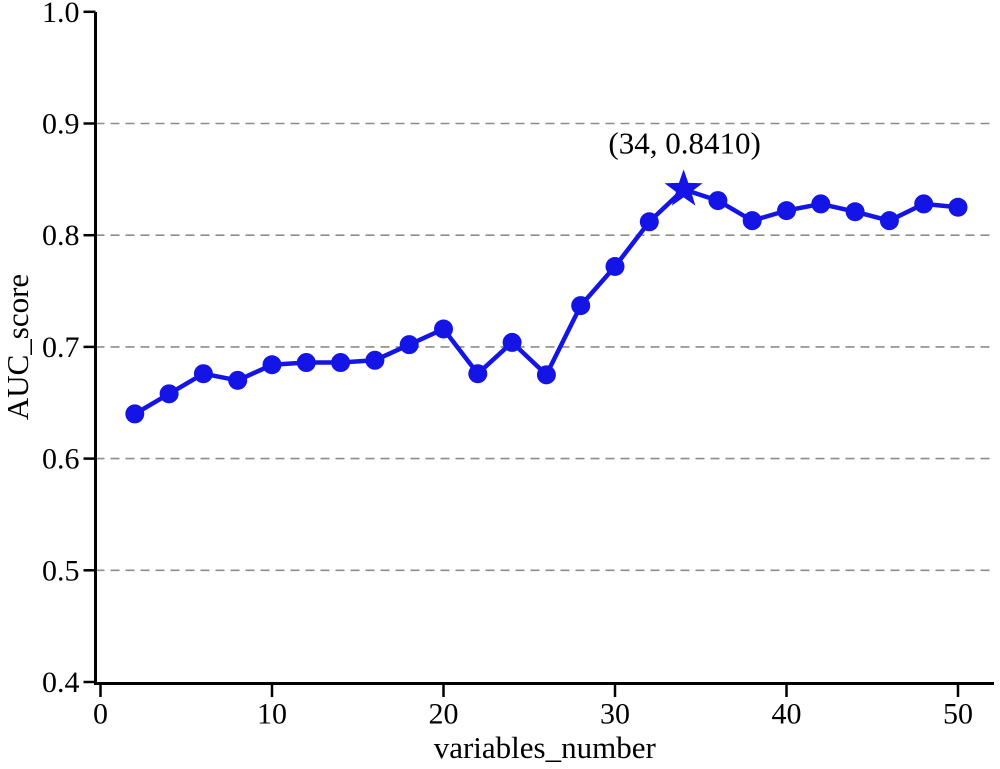 The width and height of the screenshot is (1000, 769). What do you see at coordinates (61, 570) in the screenshot?
I see `y-tick-label: 0.5` at bounding box center [61, 570].